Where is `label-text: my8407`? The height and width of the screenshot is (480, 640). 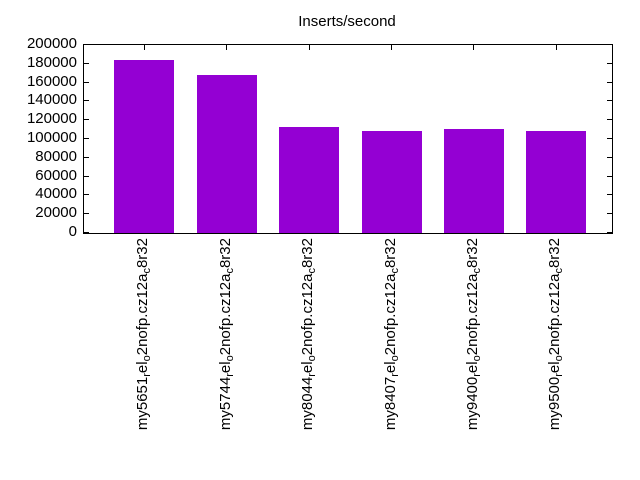
label-text: my8407 is located at coordinates (390, 403).